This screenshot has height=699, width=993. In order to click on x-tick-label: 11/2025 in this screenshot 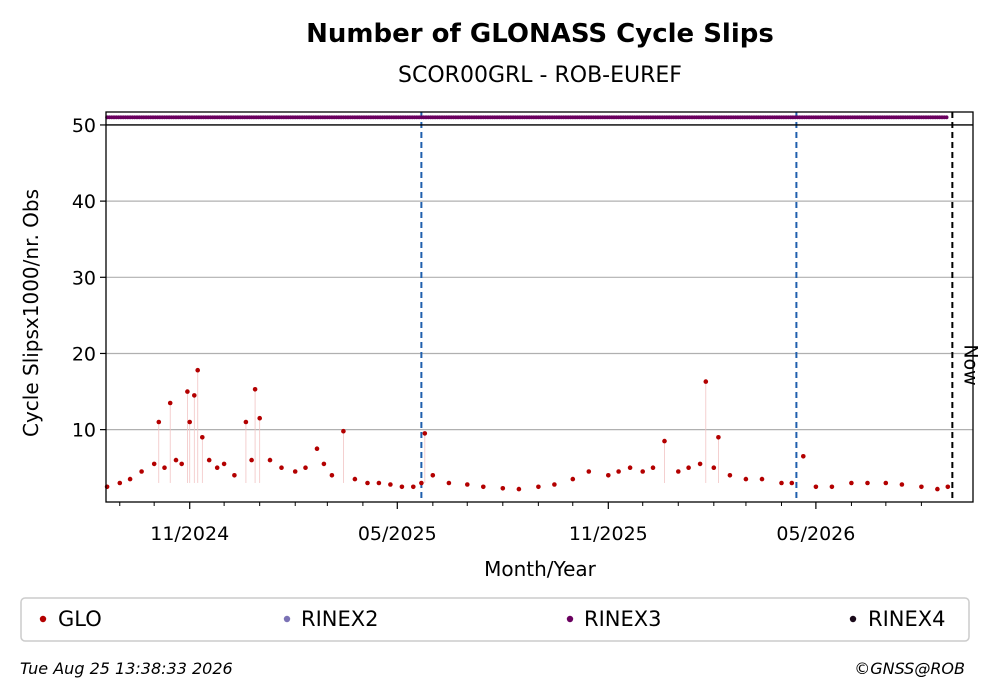, I will do `click(608, 534)`.